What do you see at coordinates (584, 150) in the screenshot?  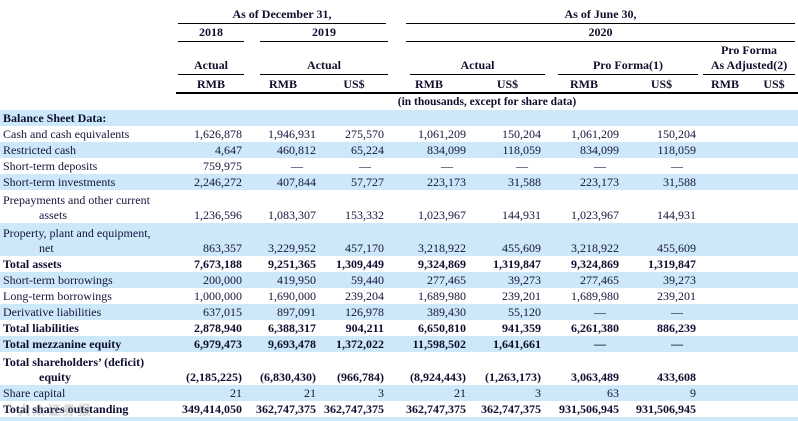 I see `cell-value: 834,099` at bounding box center [584, 150].